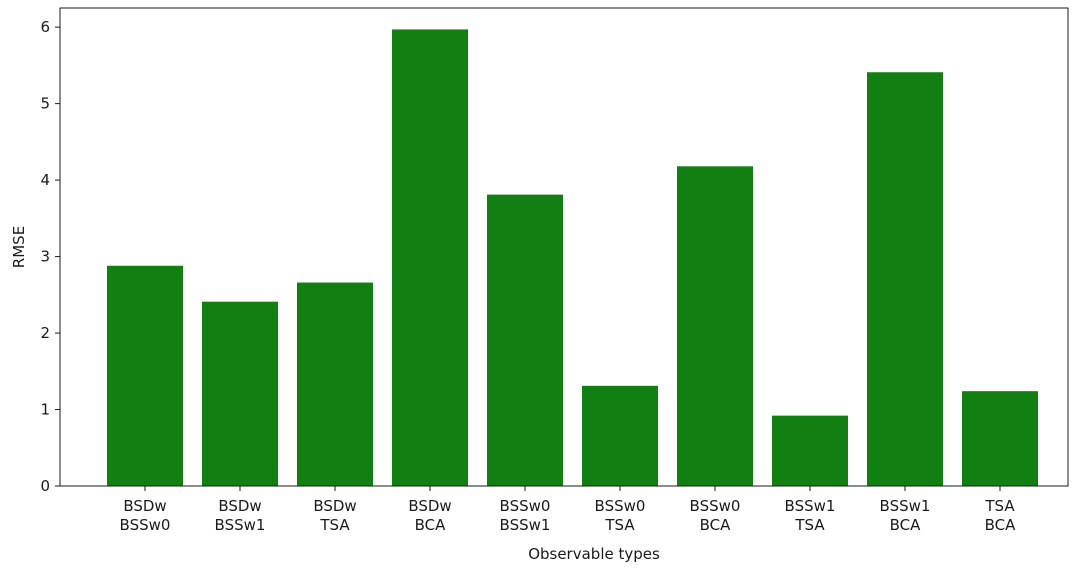 The height and width of the screenshot is (570, 1080). Describe the element at coordinates (45, 104) in the screenshot. I see `y-tick-label-5: 5` at that location.